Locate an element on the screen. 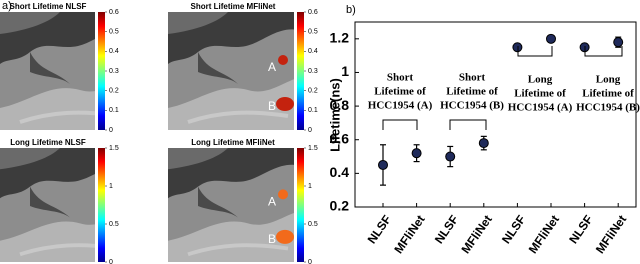 This screenshot has height=264, width=640. y-tick-label: 0.2 is located at coordinates (340, 206).